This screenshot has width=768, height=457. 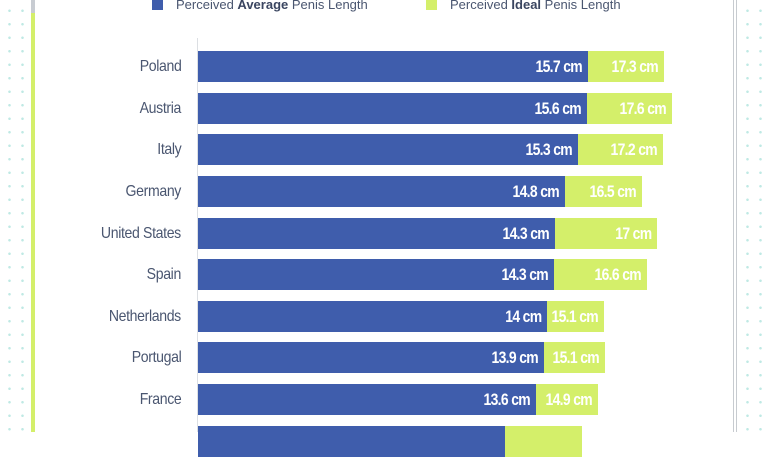 I want to click on bar-value-ideal: 16.5 cm, so click(x=613, y=191).